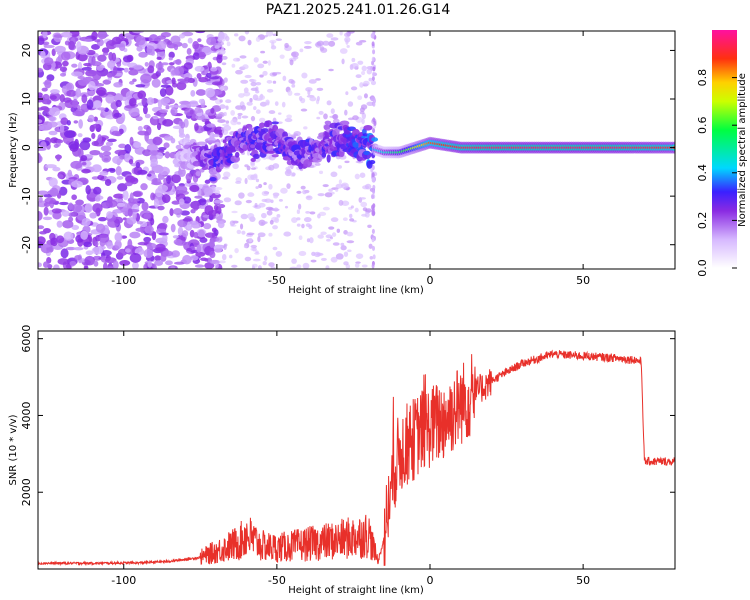 The height and width of the screenshot is (600, 750). Describe the element at coordinates (277, 280) in the screenshot. I see `spectrogram-x-tick-label: -50` at that location.